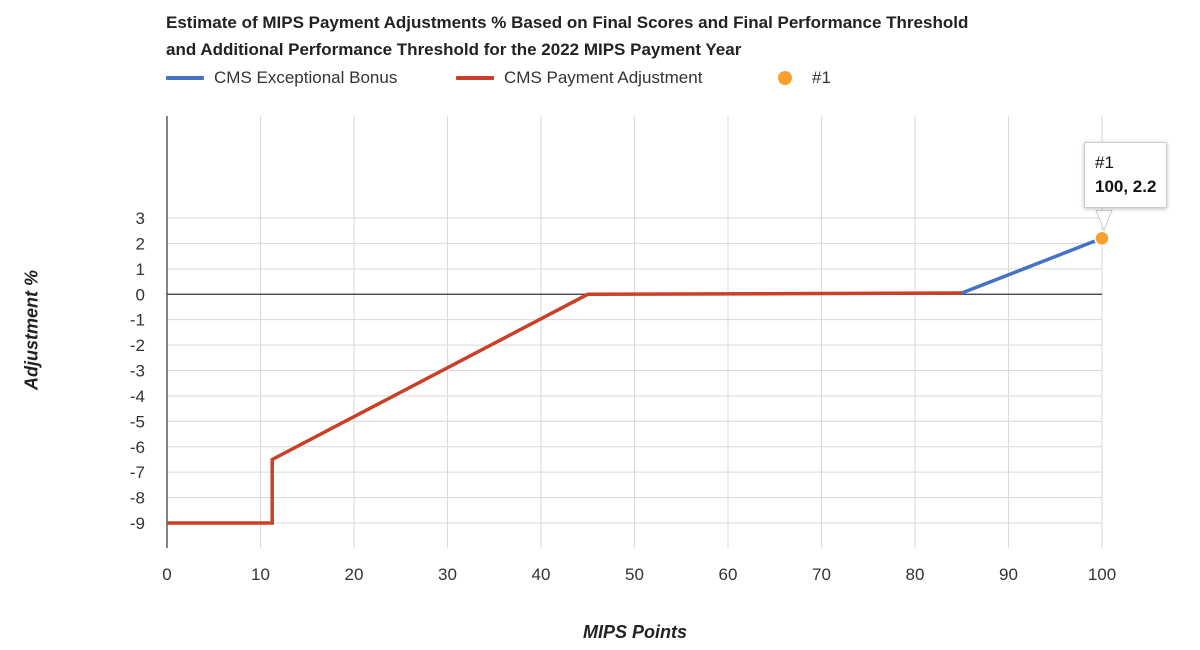 The image size is (1200, 650). I want to click on y-tick-label--6: -6, so click(137, 447).